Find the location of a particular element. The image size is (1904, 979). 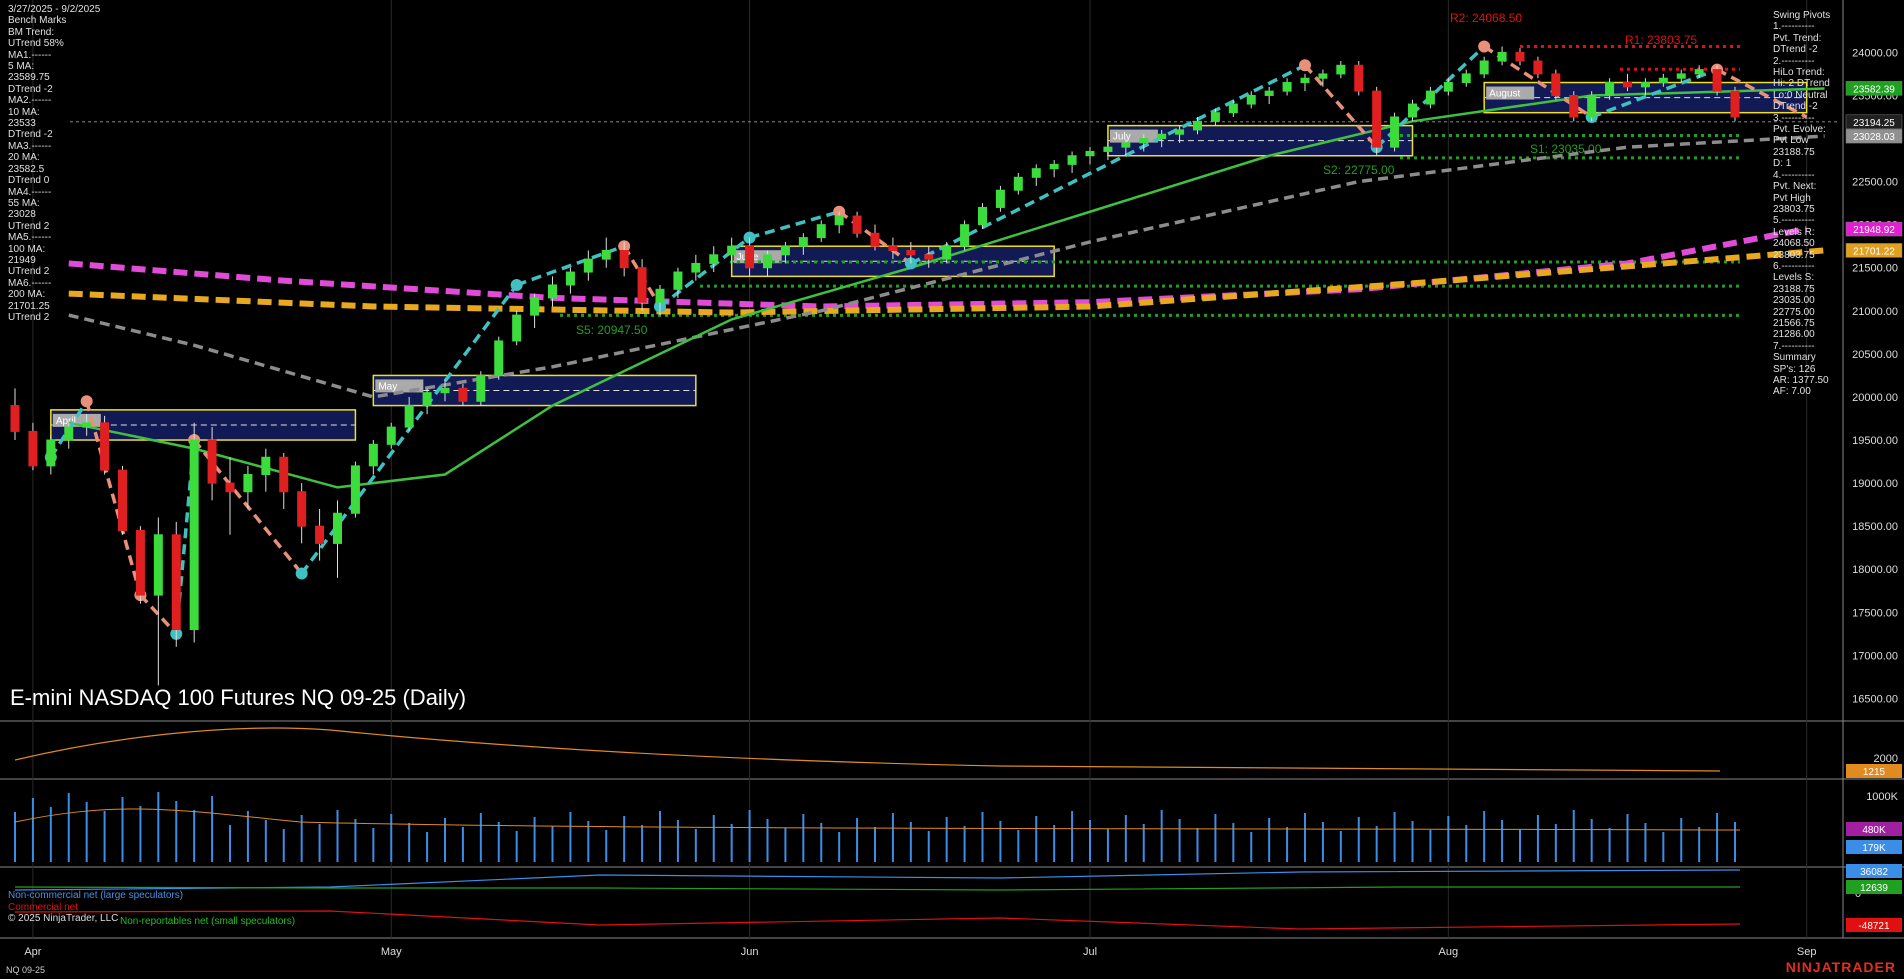

y-tick-label: 21500.00 is located at coordinates (1875, 269).